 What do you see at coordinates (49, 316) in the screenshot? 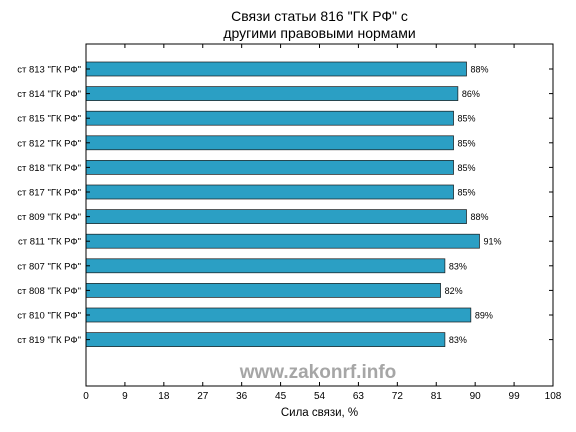
I see `y-tick-label: ст 810 "ГК РФ"` at bounding box center [49, 316].